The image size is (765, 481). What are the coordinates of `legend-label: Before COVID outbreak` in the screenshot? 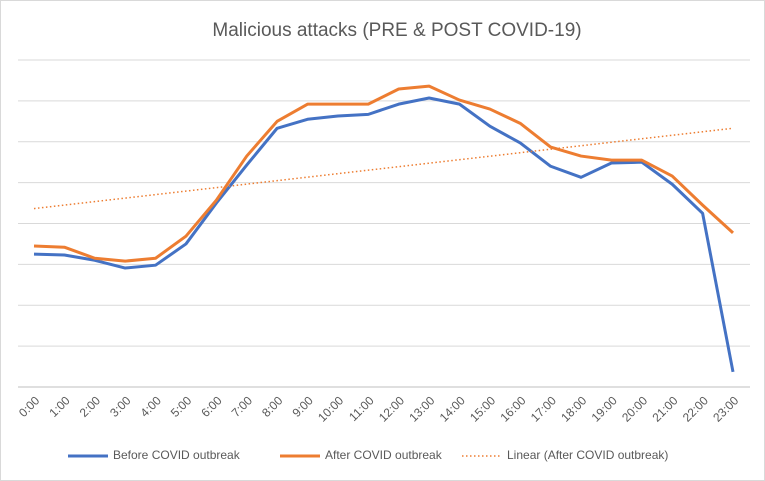 It's located at (177, 455).